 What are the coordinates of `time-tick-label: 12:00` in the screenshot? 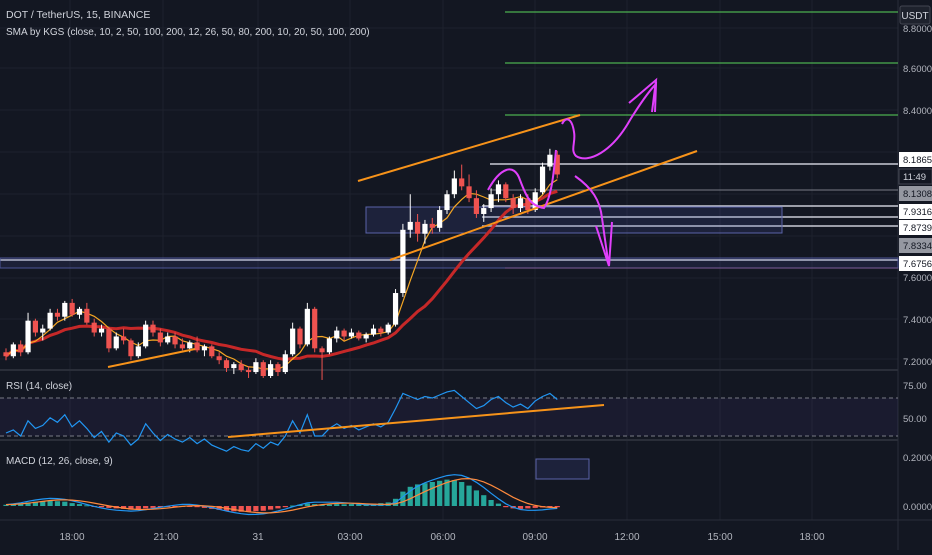 It's located at (626, 537).